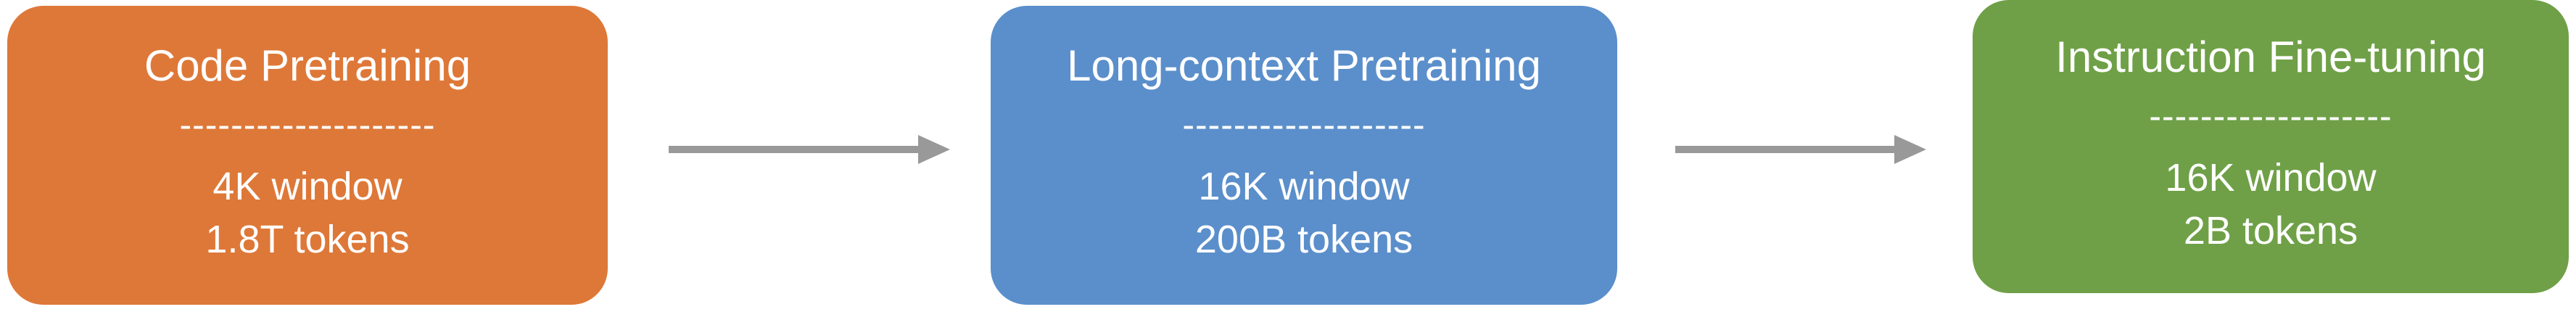 Image resolution: width=2576 pixels, height=312 pixels. What do you see at coordinates (1304, 213) in the screenshot?
I see `stage-details: 16K window 200B tokens` at bounding box center [1304, 213].